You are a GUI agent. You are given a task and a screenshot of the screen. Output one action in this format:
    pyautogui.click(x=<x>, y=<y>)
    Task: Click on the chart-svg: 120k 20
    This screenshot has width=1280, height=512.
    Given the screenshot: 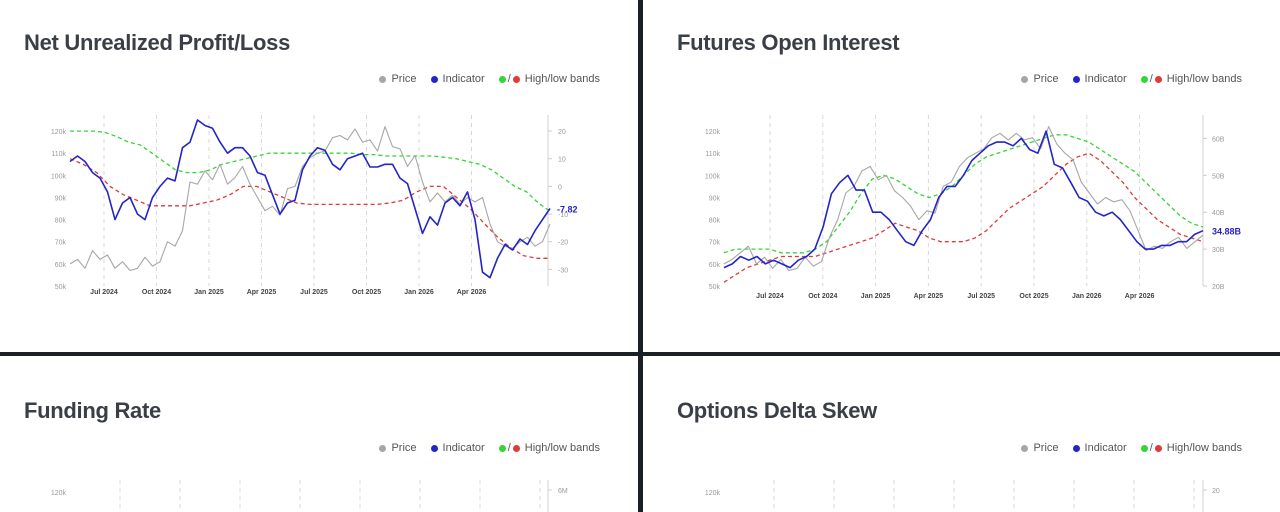 What is the action you would take?
    pyautogui.click(x=962, y=496)
    